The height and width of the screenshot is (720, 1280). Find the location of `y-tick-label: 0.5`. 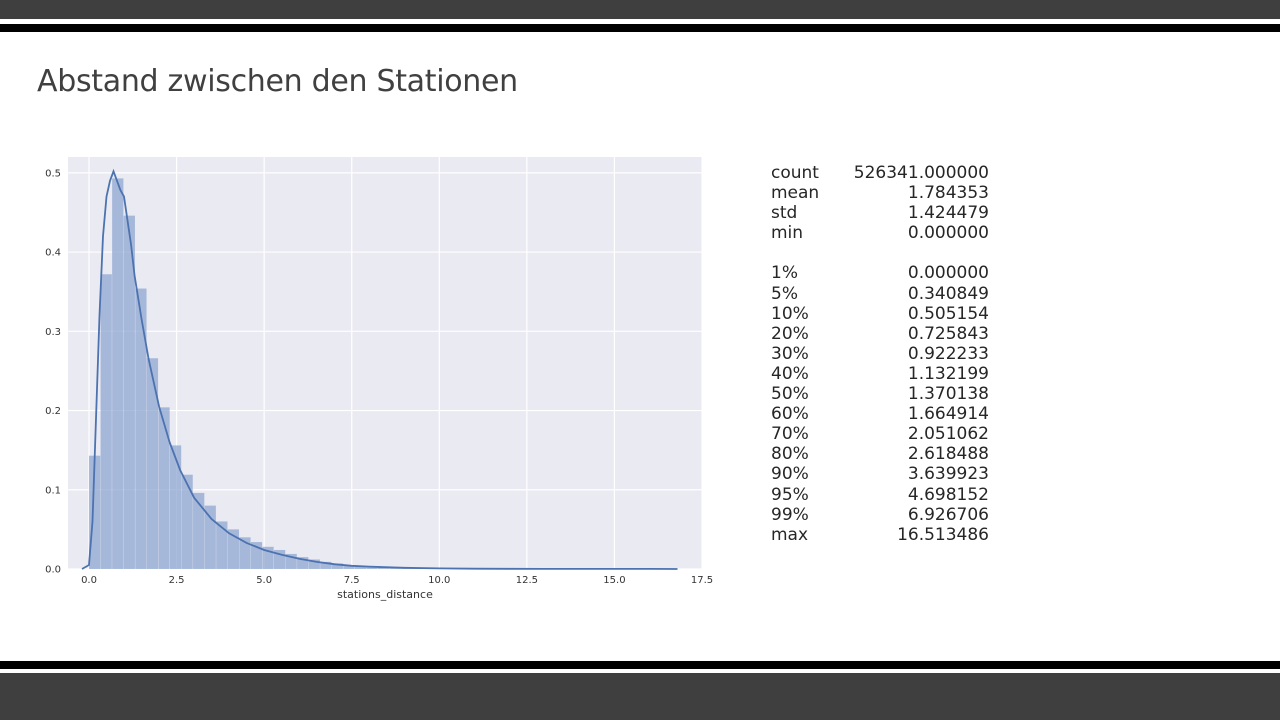

y-tick-label: 0.5 is located at coordinates (53, 173).